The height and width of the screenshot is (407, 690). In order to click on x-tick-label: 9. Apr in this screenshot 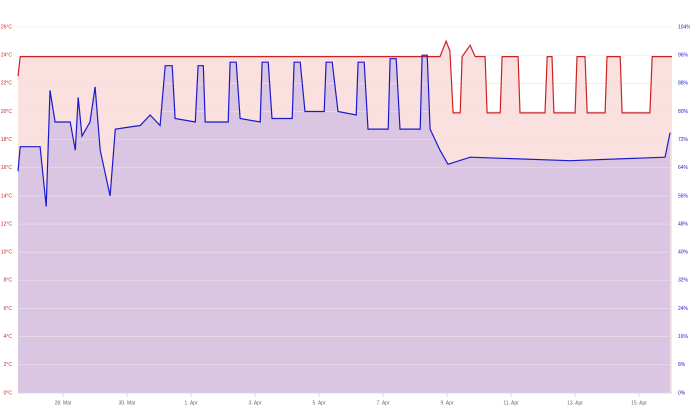, I will do `click(447, 403)`.